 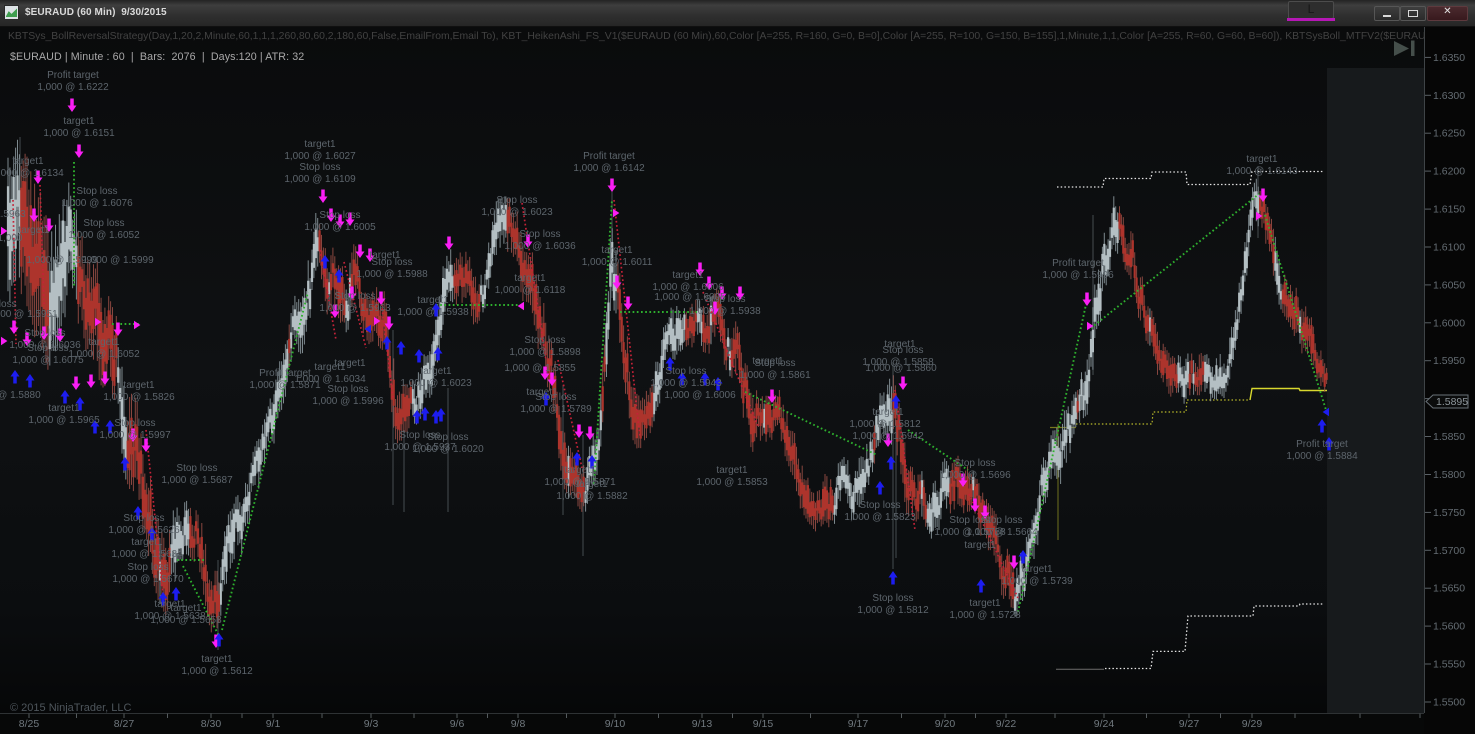 I want to click on svg-text: 1.6300, so click(x=1449, y=96).